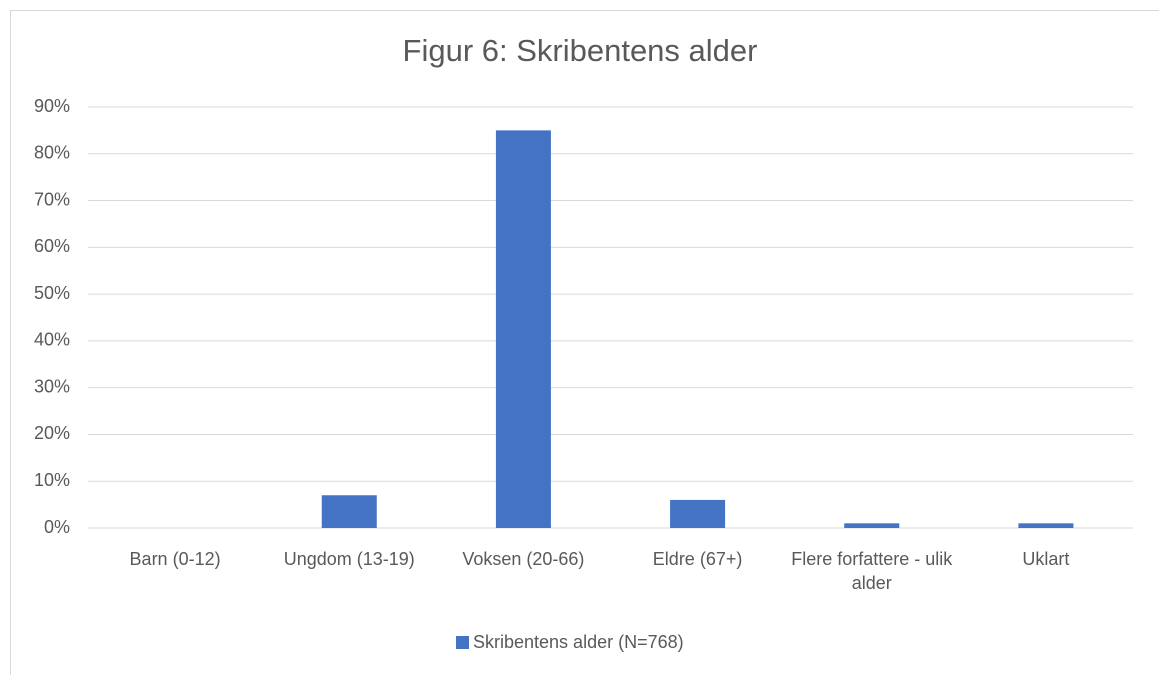 This screenshot has height=675, width=1159. What do you see at coordinates (52, 293) in the screenshot?
I see `y-tick-label: 50%` at bounding box center [52, 293].